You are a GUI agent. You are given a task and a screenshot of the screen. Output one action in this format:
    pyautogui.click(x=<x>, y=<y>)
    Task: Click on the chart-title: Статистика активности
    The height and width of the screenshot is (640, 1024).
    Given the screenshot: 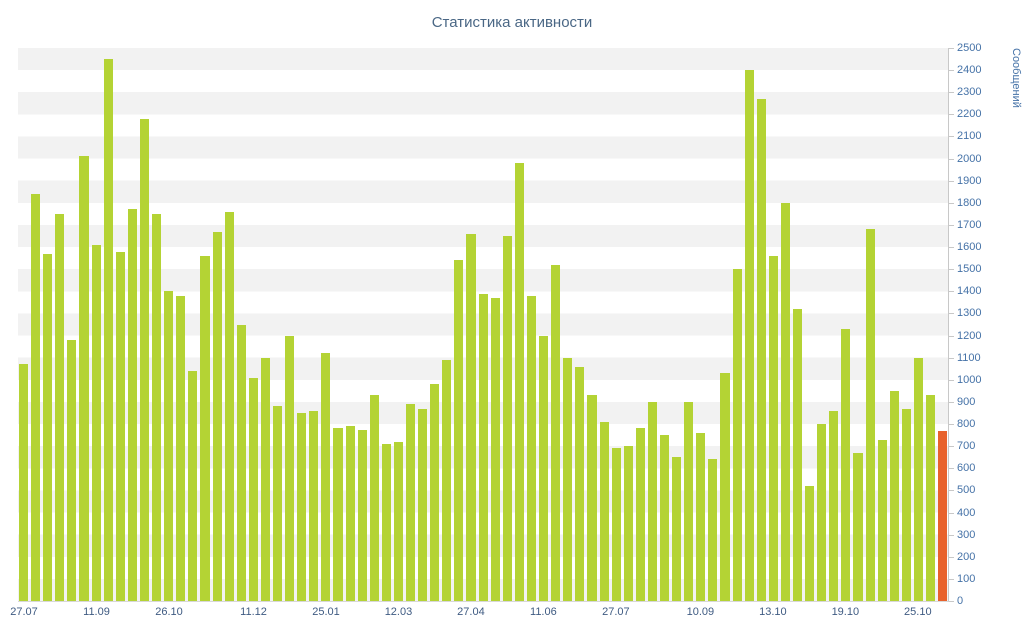 What is the action you would take?
    pyautogui.click(x=512, y=22)
    